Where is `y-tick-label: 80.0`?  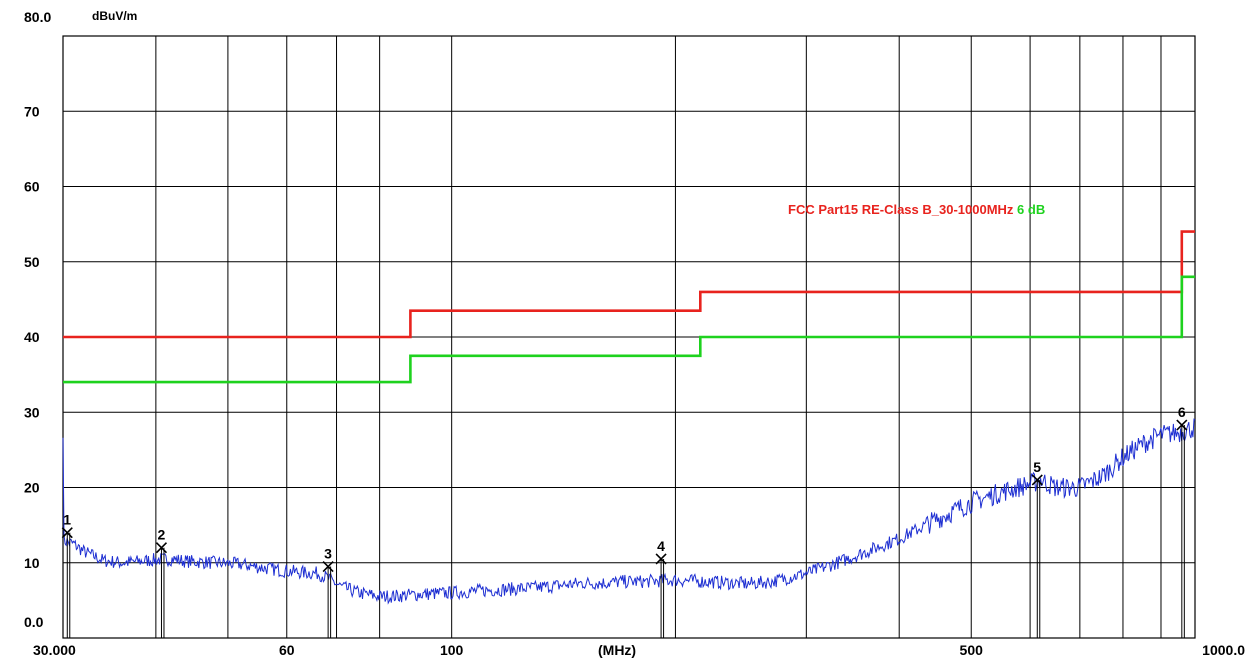 y-tick-label: 80.0 is located at coordinates (37, 17).